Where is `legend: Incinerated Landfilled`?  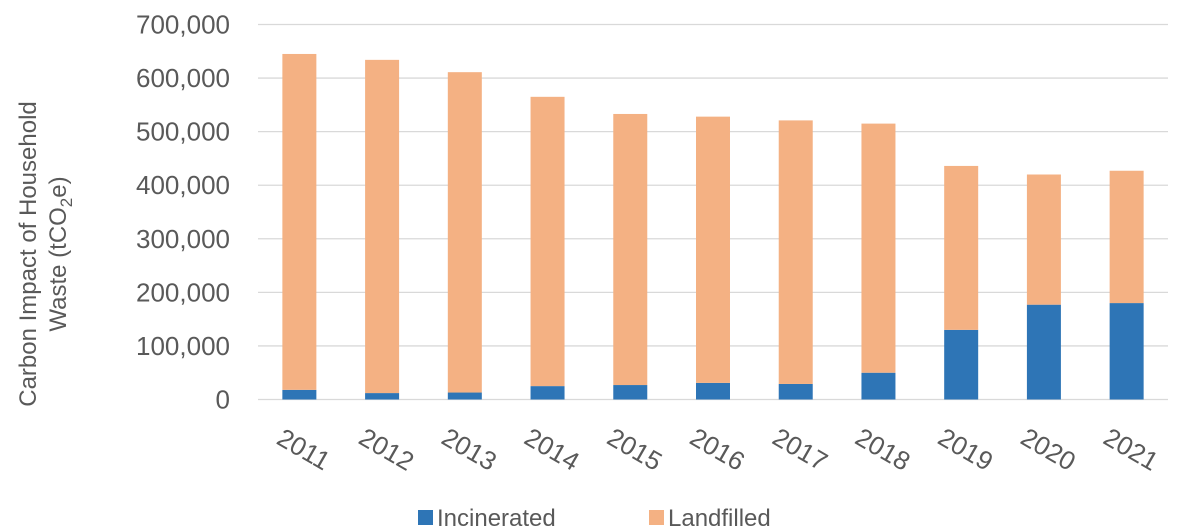 legend: Incinerated Landfilled is located at coordinates (594, 517).